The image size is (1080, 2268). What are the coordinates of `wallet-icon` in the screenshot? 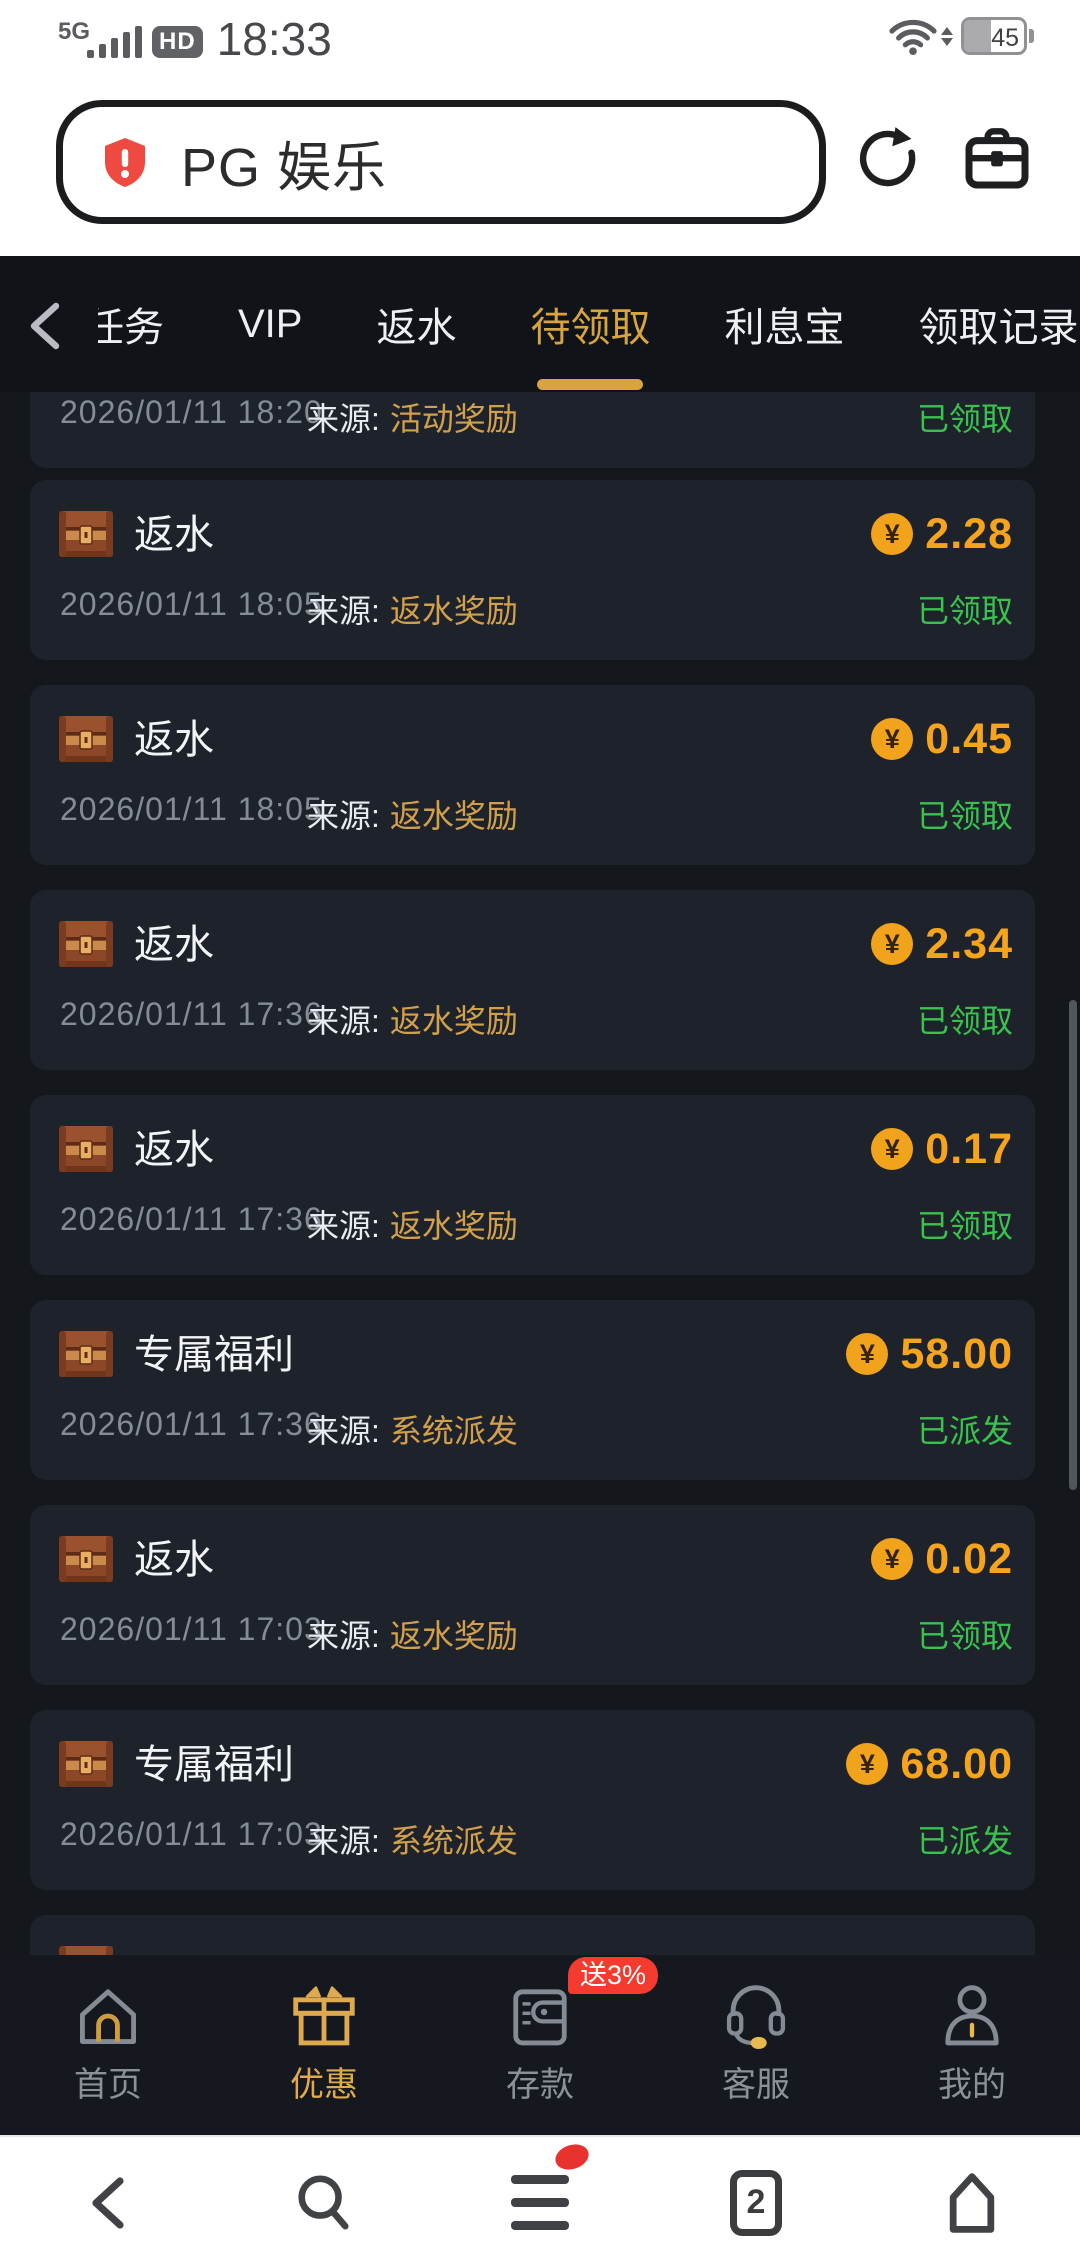 It's located at (540, 2016).